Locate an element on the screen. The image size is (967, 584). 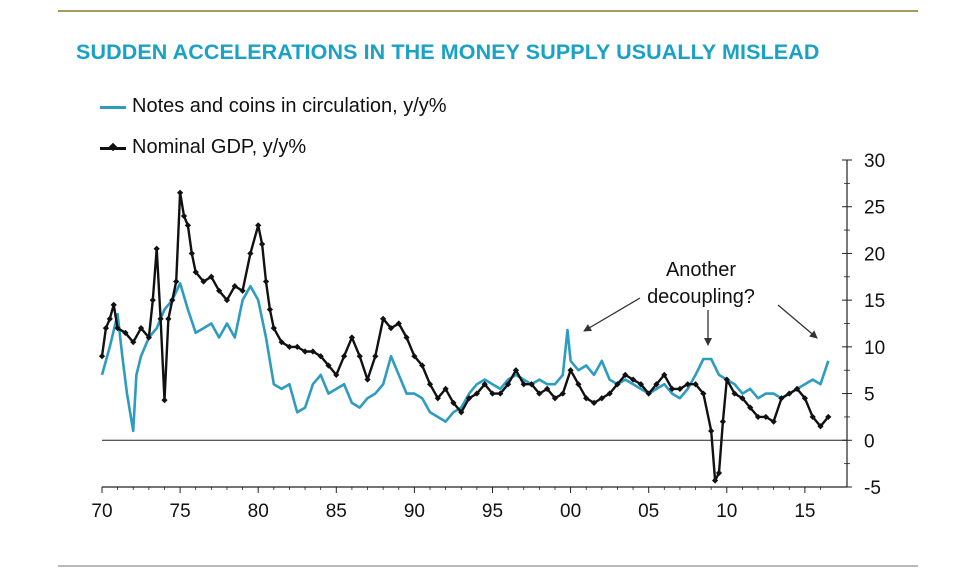
x-tick-label: 90 is located at coordinates (414, 511).